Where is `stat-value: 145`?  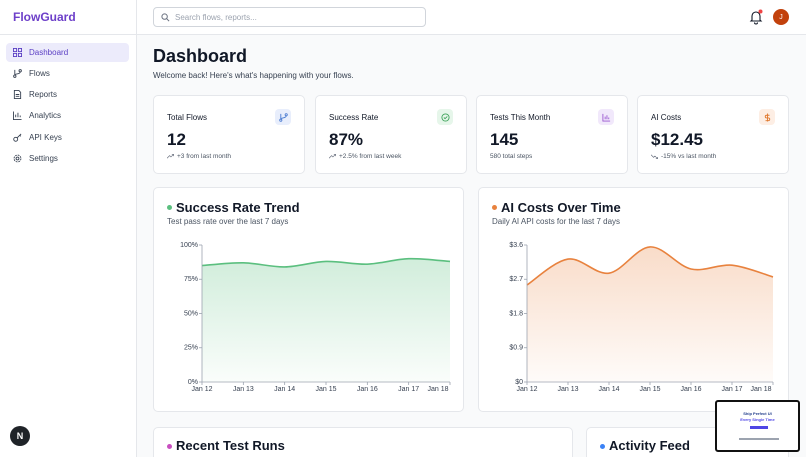 stat-value: 145 is located at coordinates (504, 139).